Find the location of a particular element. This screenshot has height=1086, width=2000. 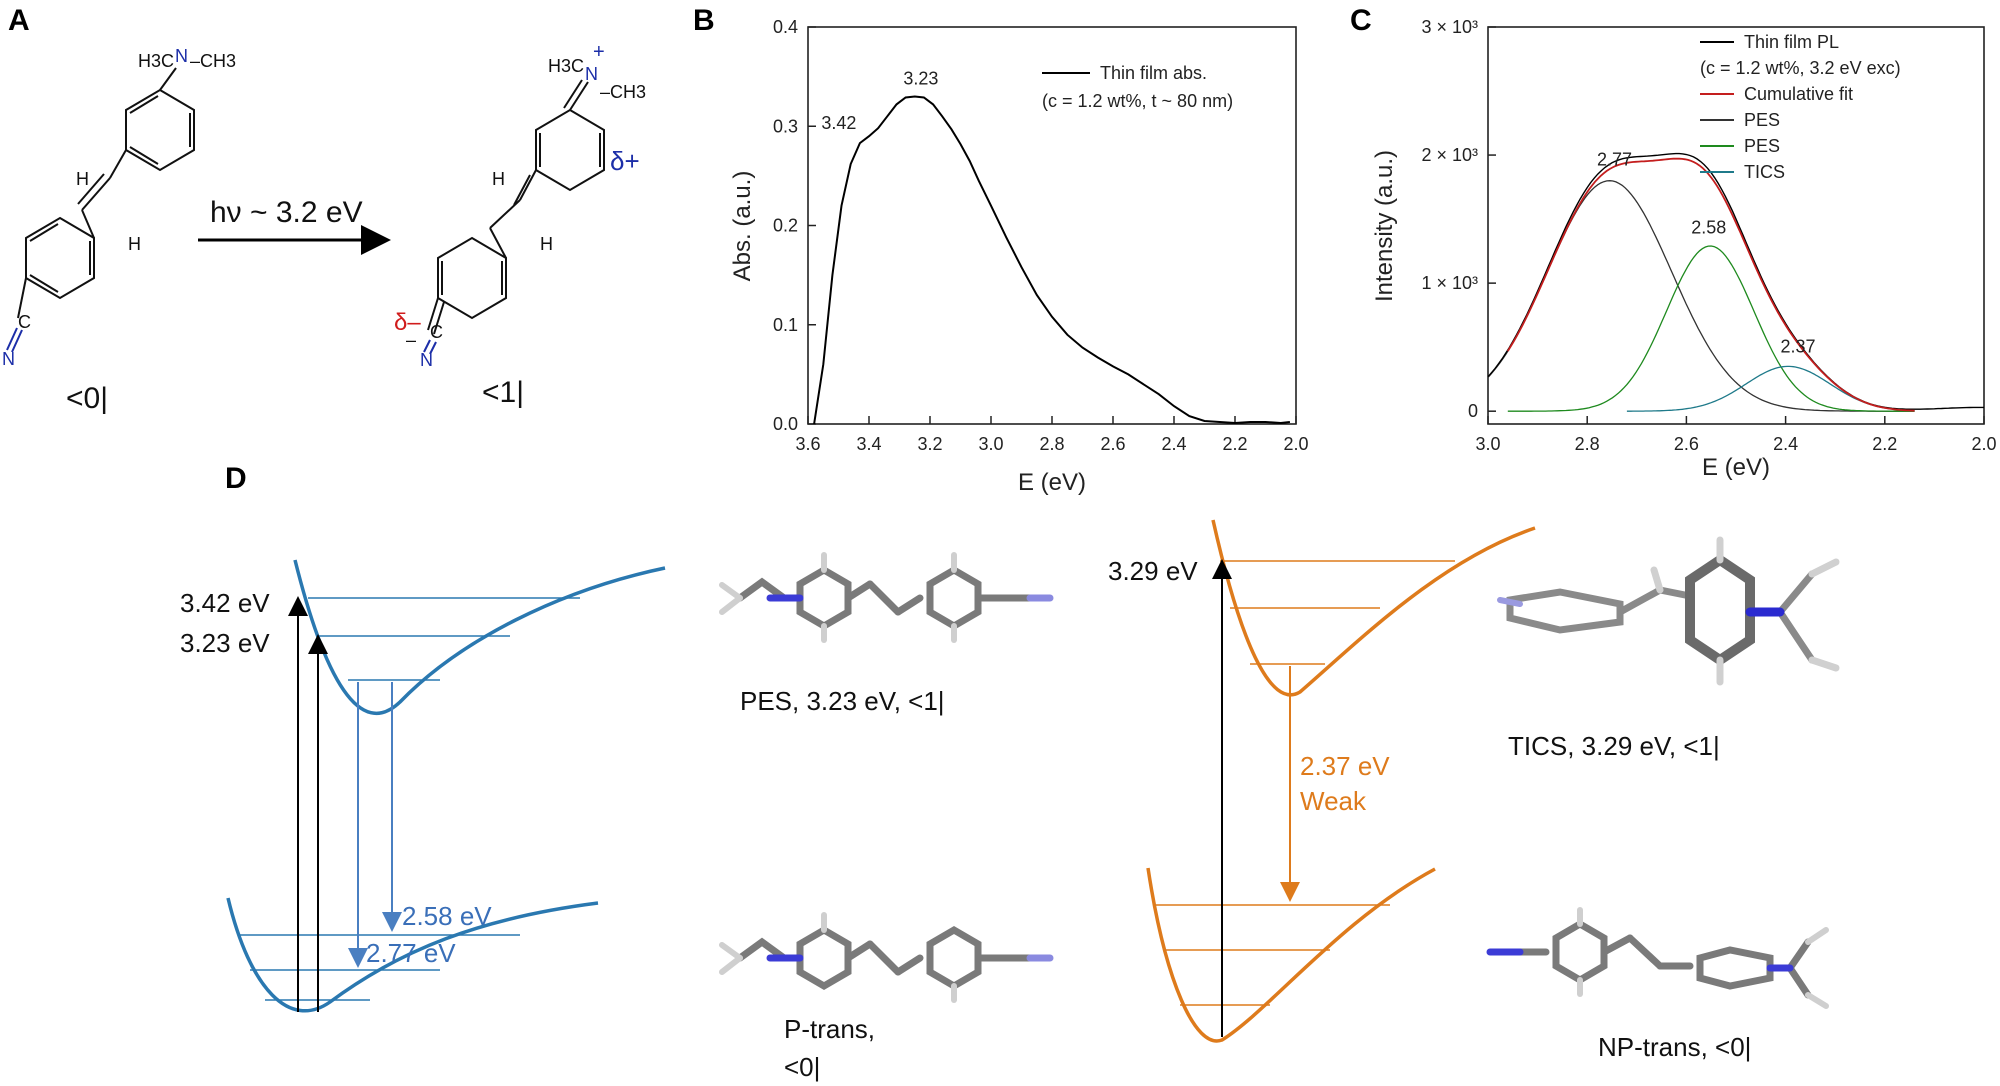

peak-annotation: 2.58 is located at coordinates (1708, 228).